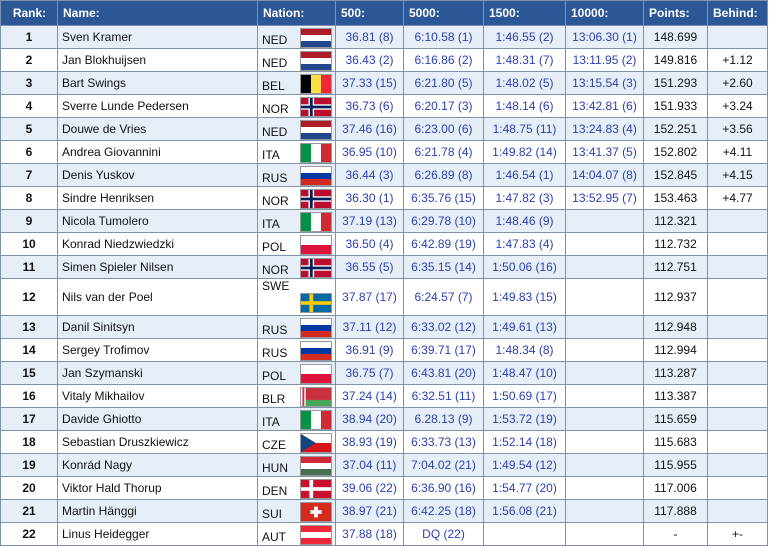  Describe the element at coordinates (443, 465) in the screenshot. I see `time-5000-cell: 7:04.02 (21)` at that location.